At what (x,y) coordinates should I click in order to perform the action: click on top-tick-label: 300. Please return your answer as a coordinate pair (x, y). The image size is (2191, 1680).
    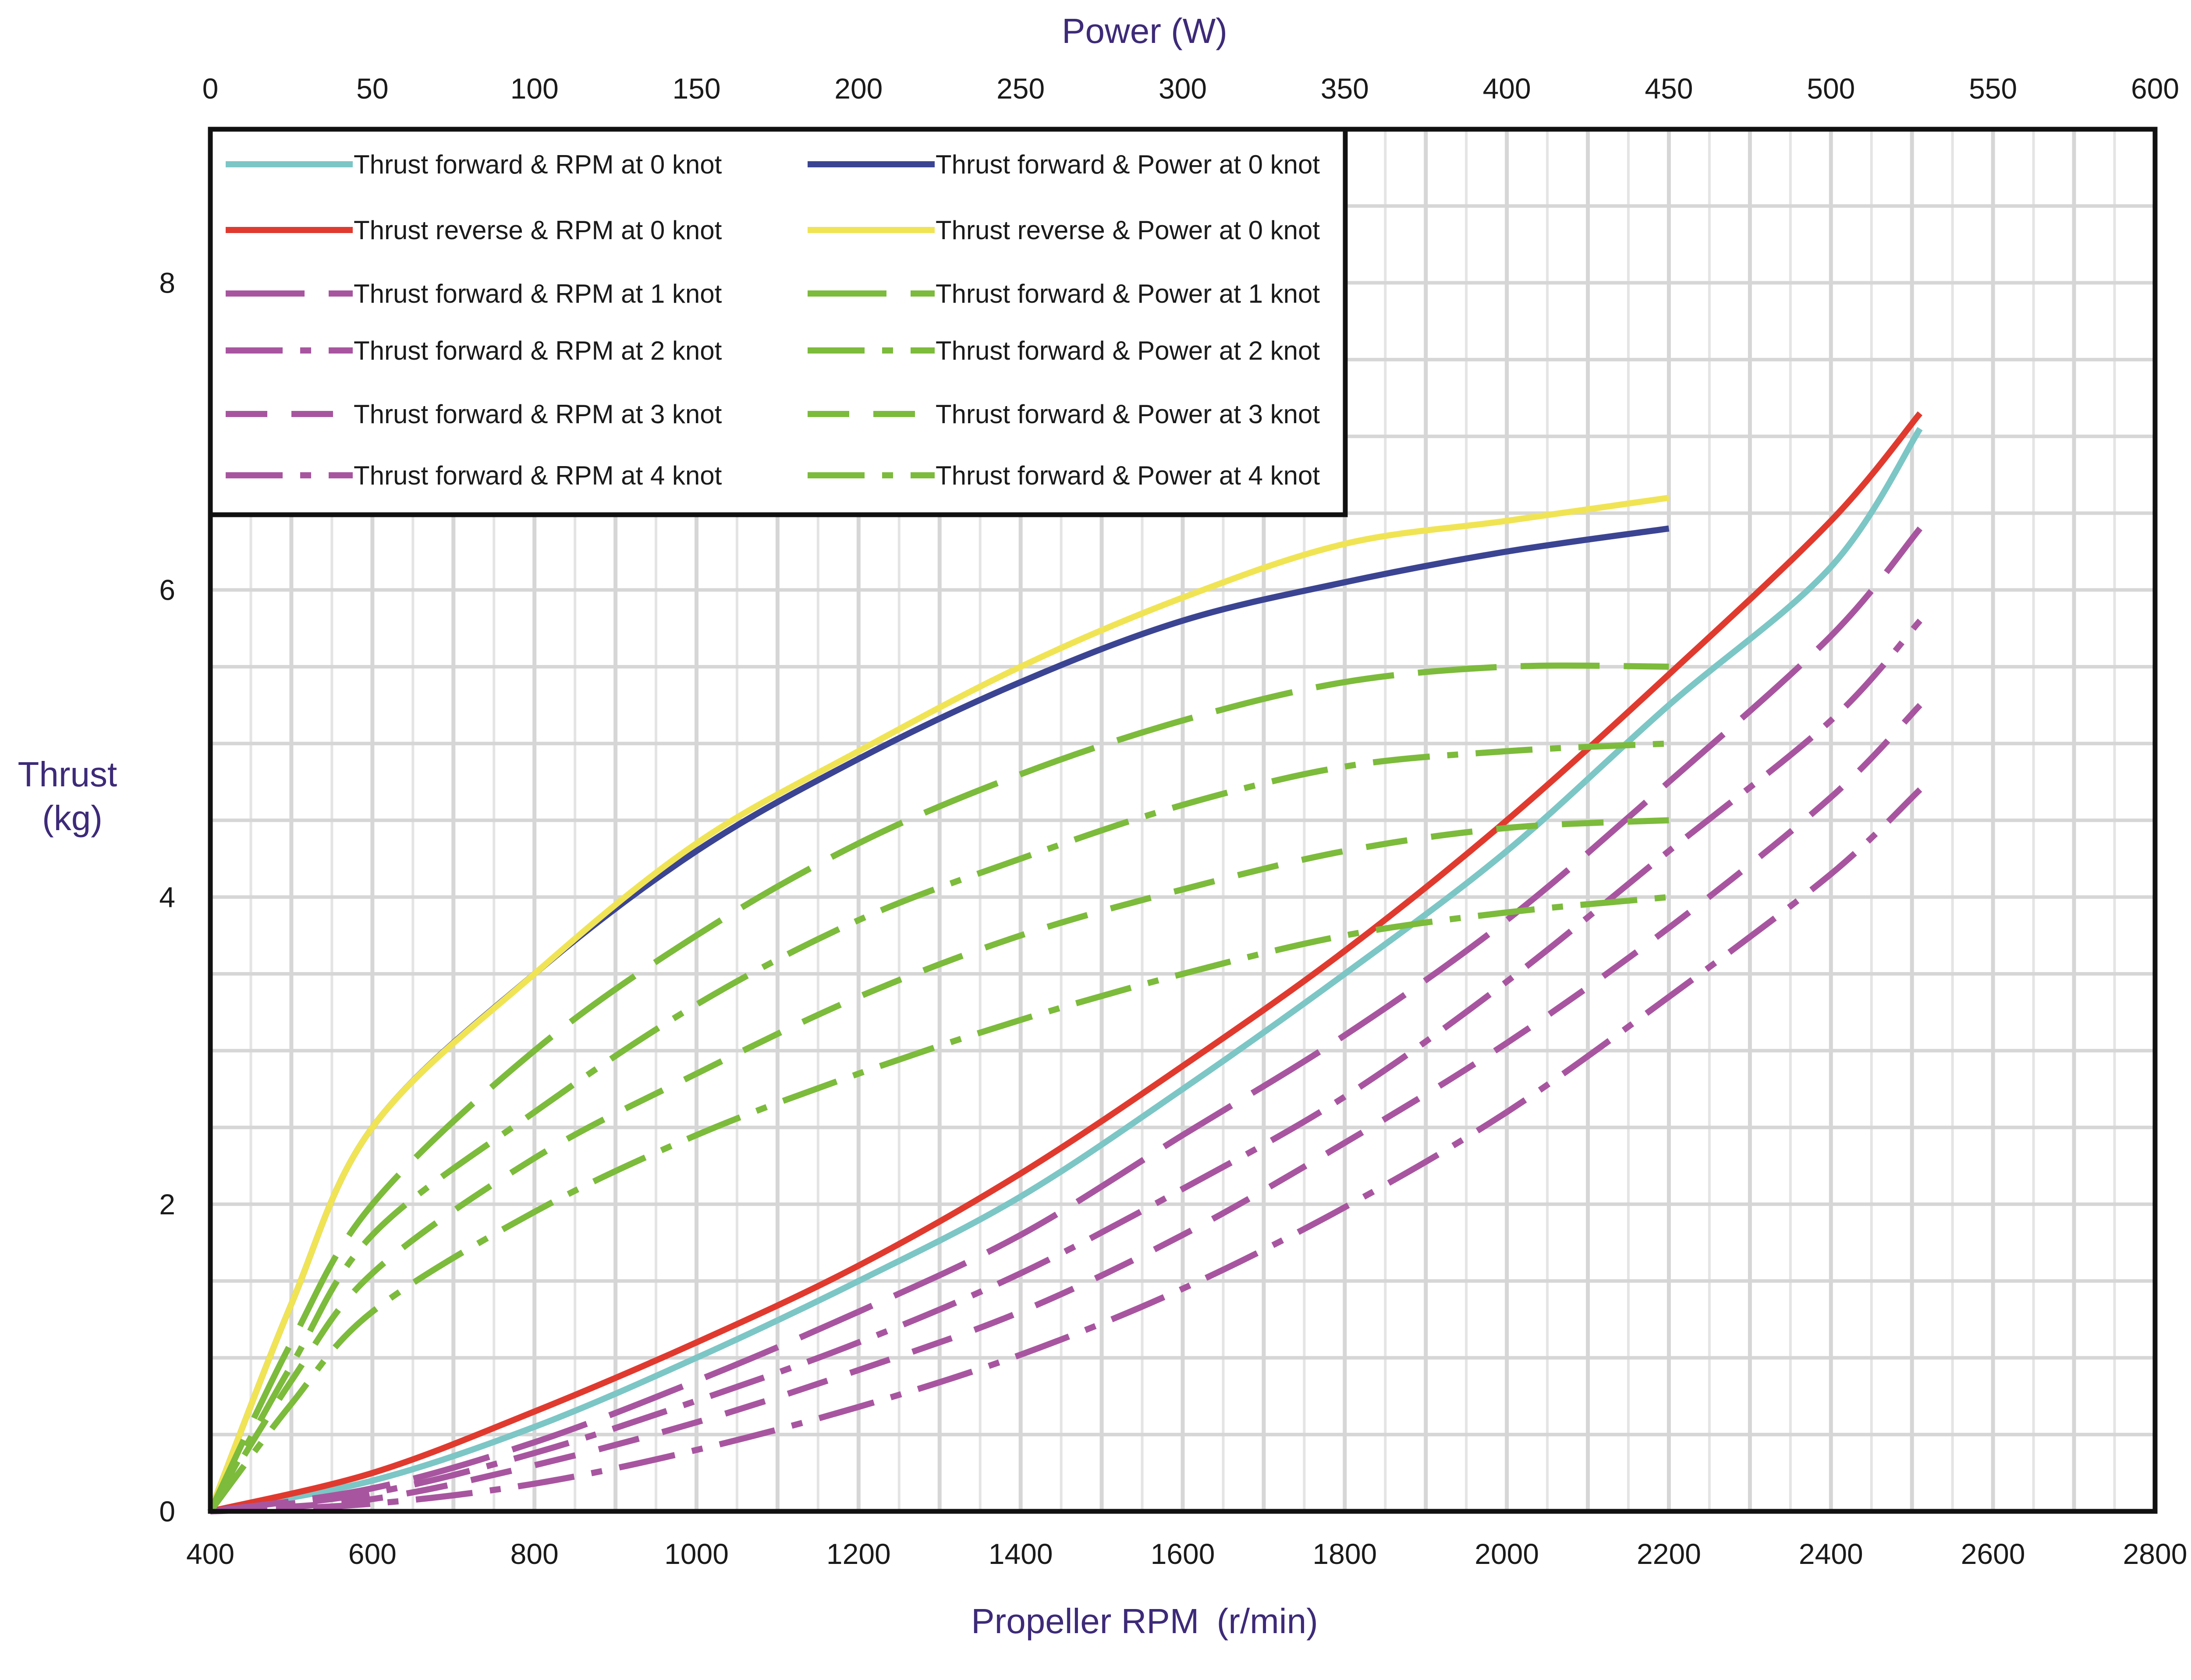
    Looking at the image, I should click on (1183, 88).